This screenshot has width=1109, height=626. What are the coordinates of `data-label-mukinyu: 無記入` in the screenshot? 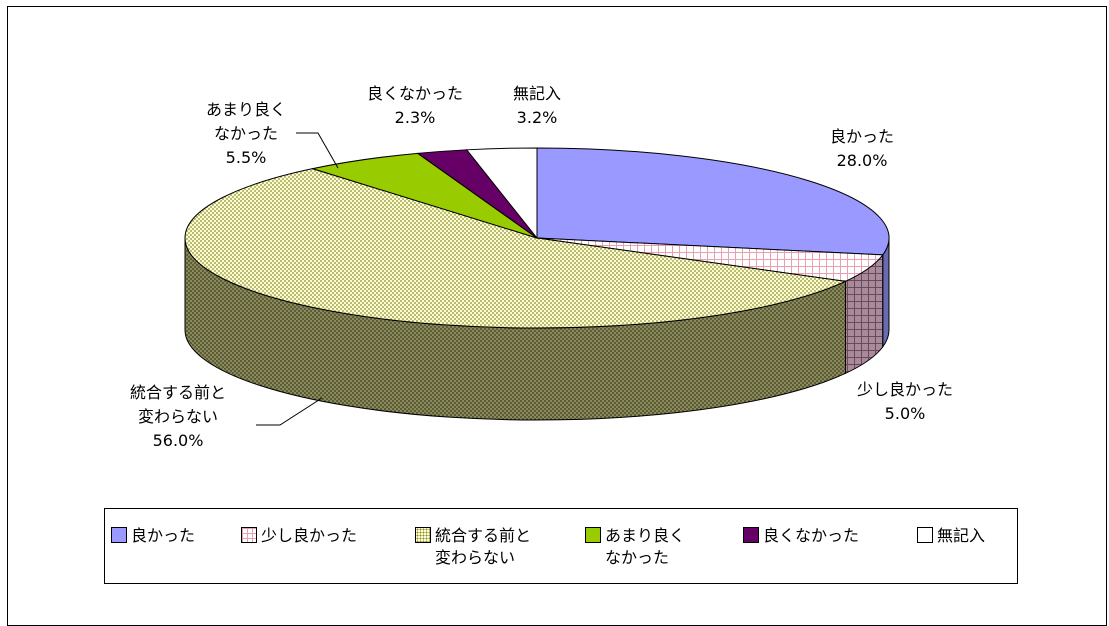 It's located at (537, 93).